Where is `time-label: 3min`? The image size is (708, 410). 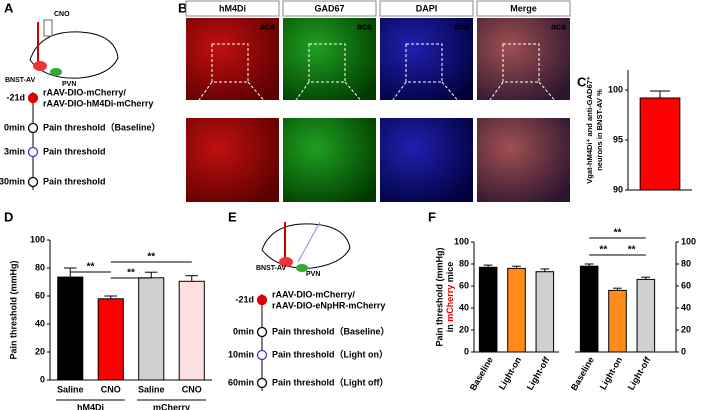
time-label: 3min is located at coordinates (14, 151).